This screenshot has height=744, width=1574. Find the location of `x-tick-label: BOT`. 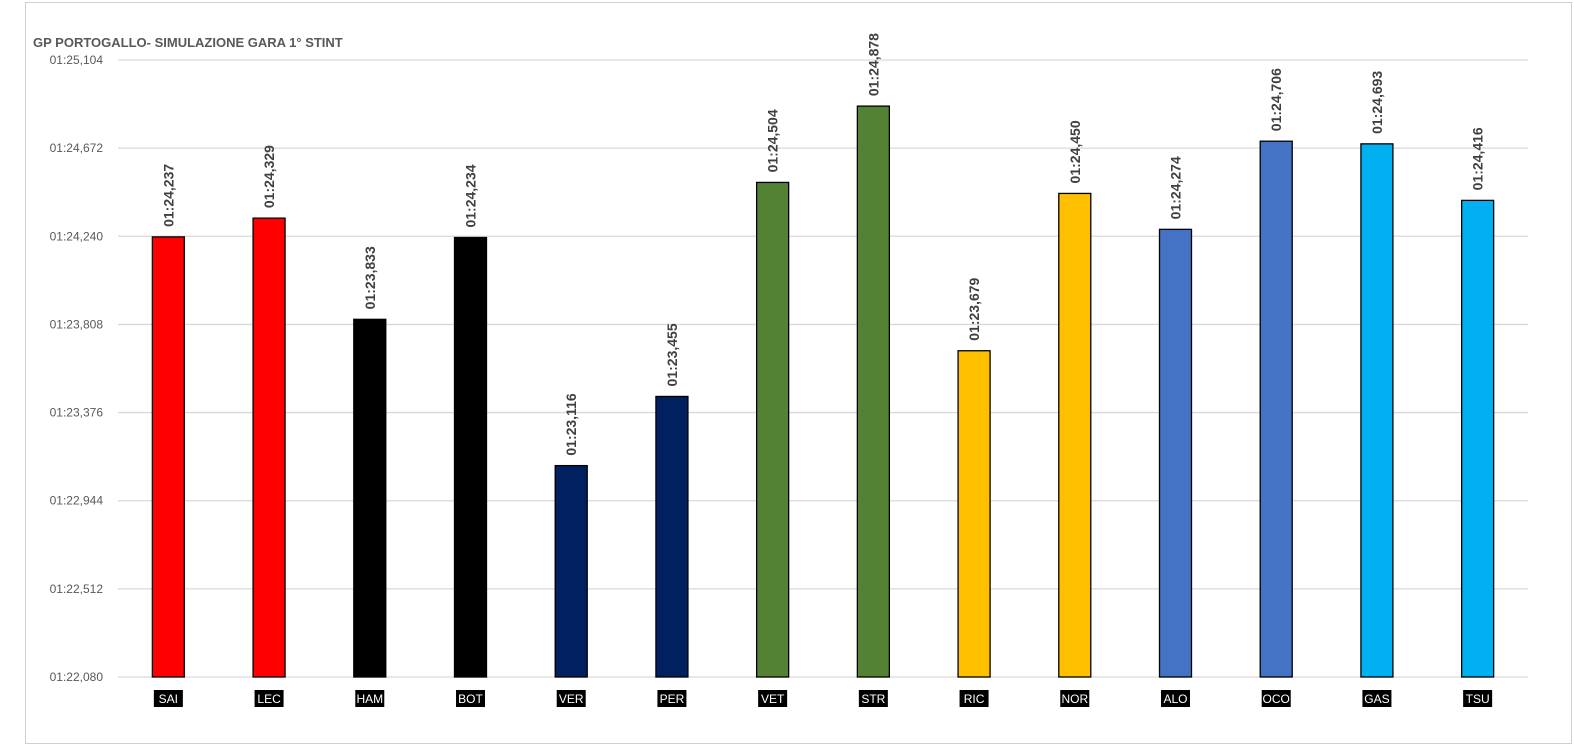

x-tick-label: BOT is located at coordinates (470, 699).